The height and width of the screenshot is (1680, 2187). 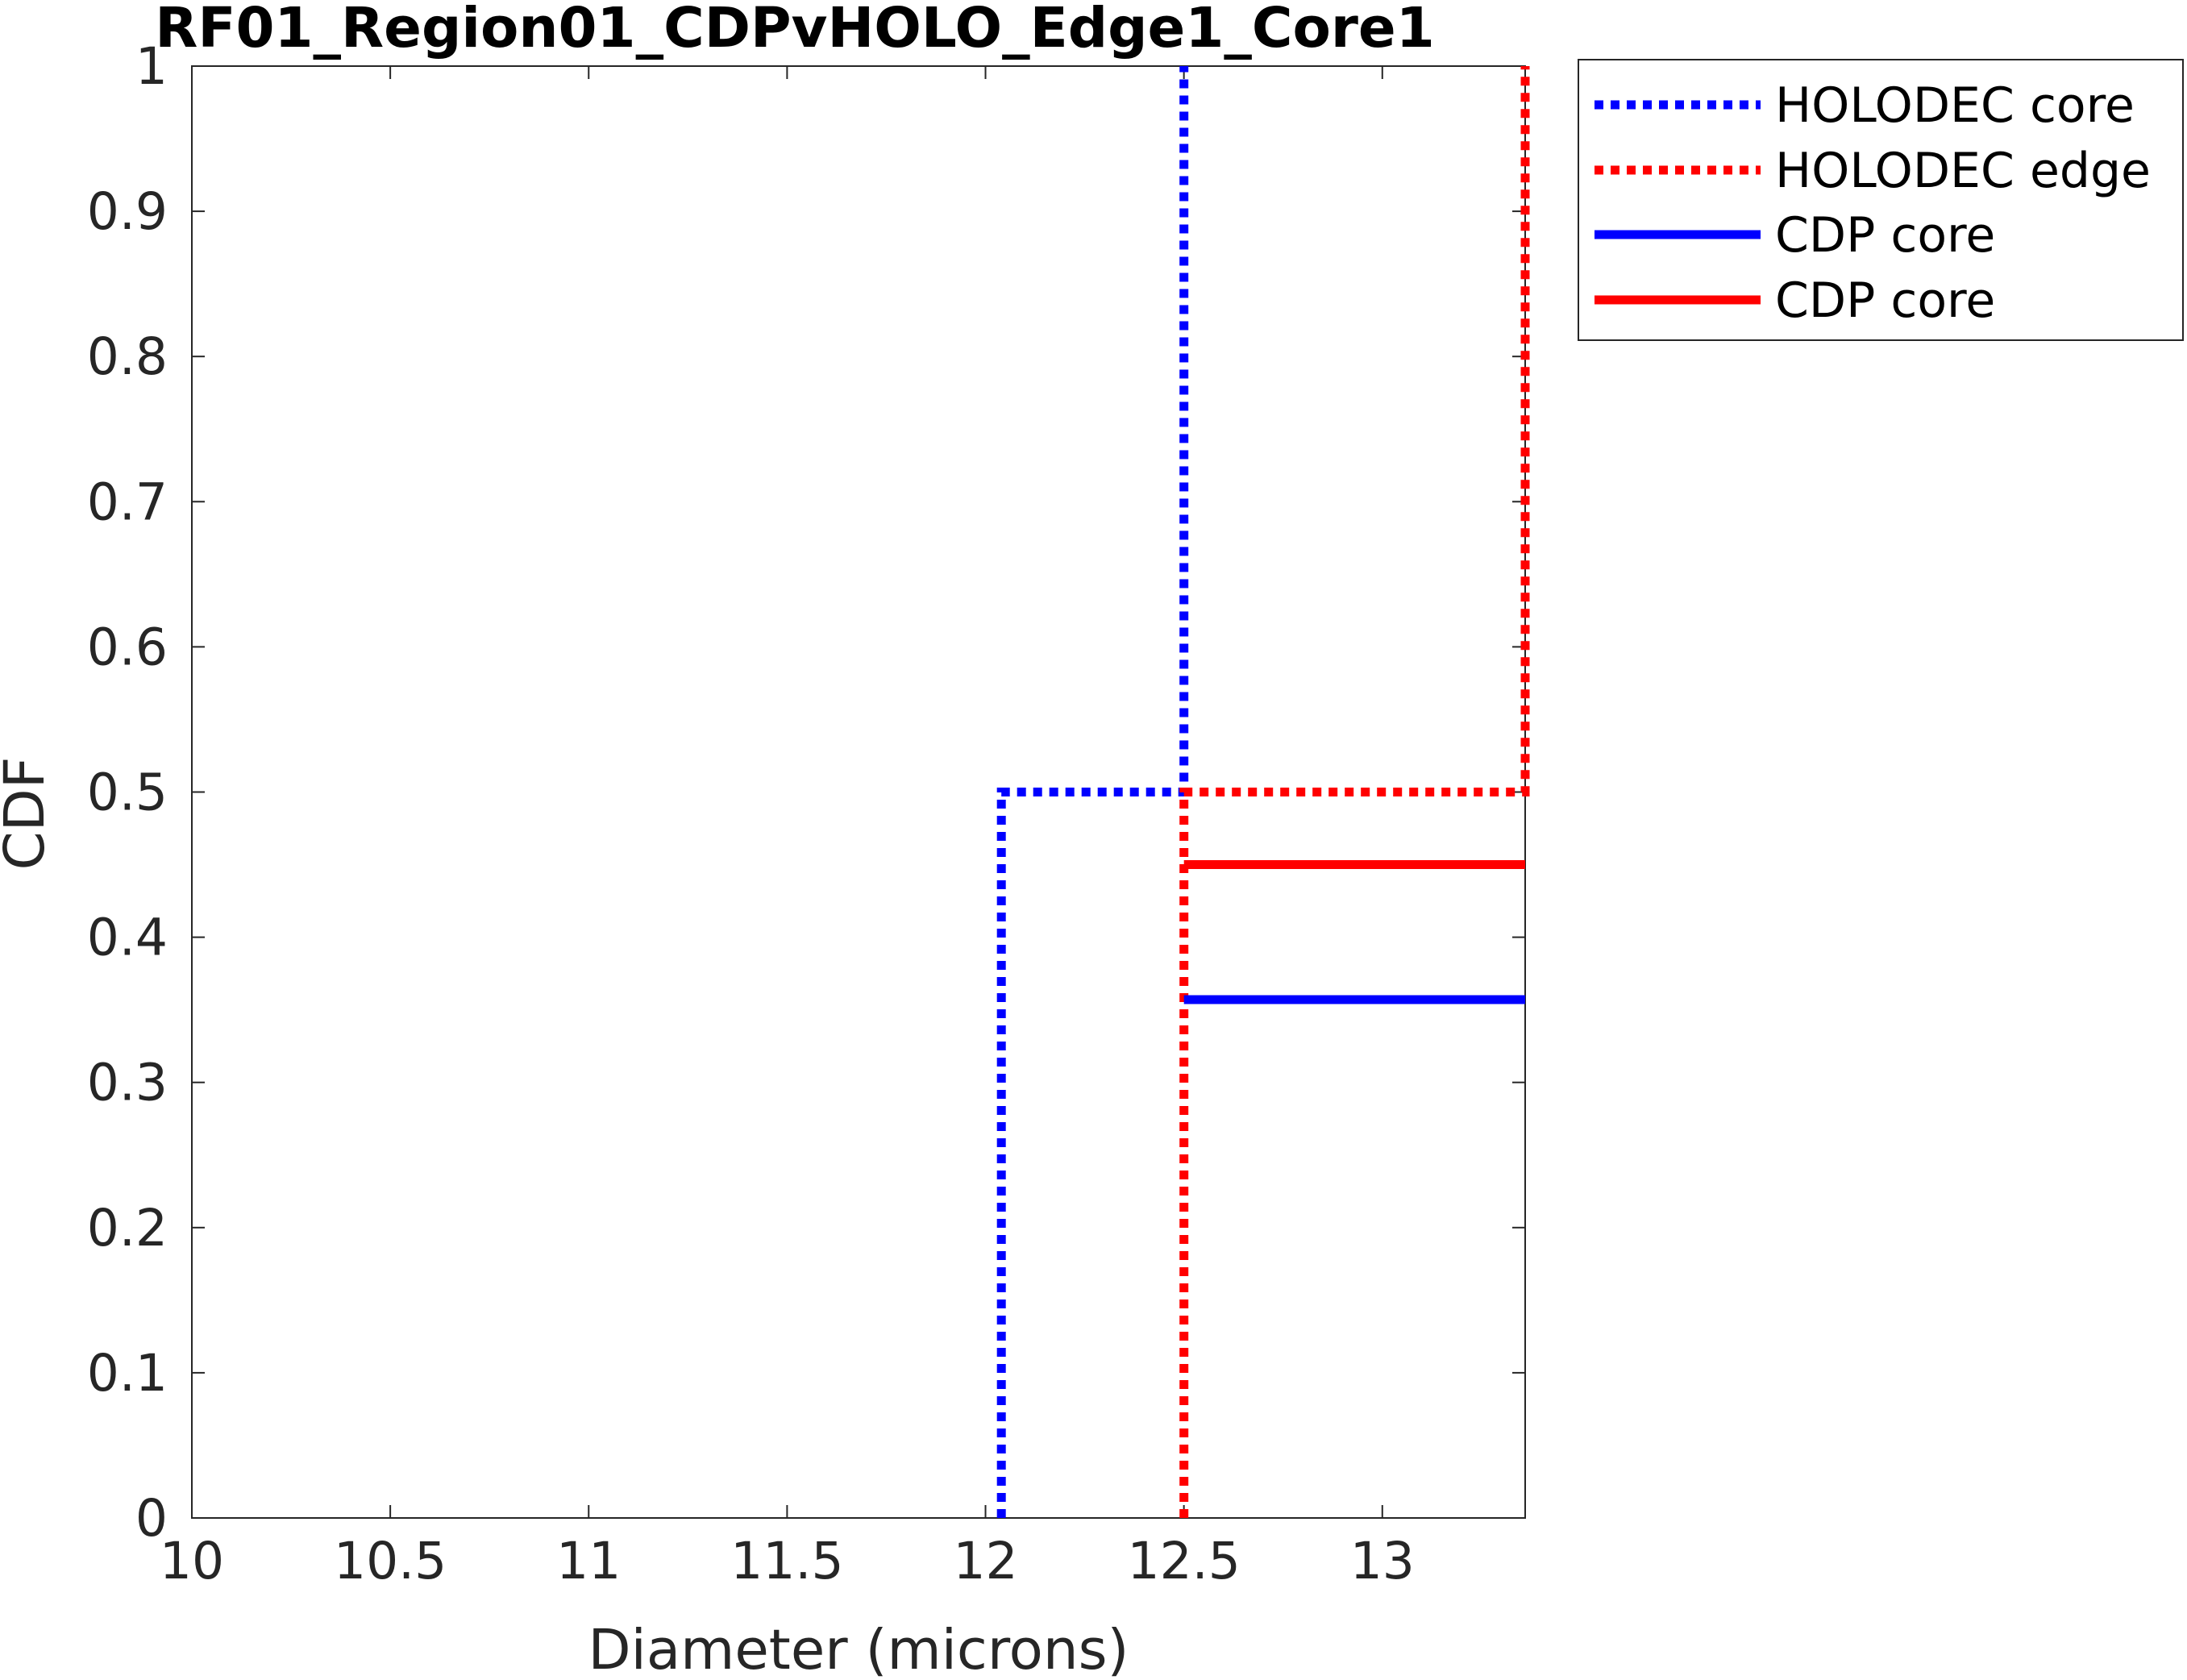 I want to click on y-tick-label: 0, so click(x=151, y=1518).